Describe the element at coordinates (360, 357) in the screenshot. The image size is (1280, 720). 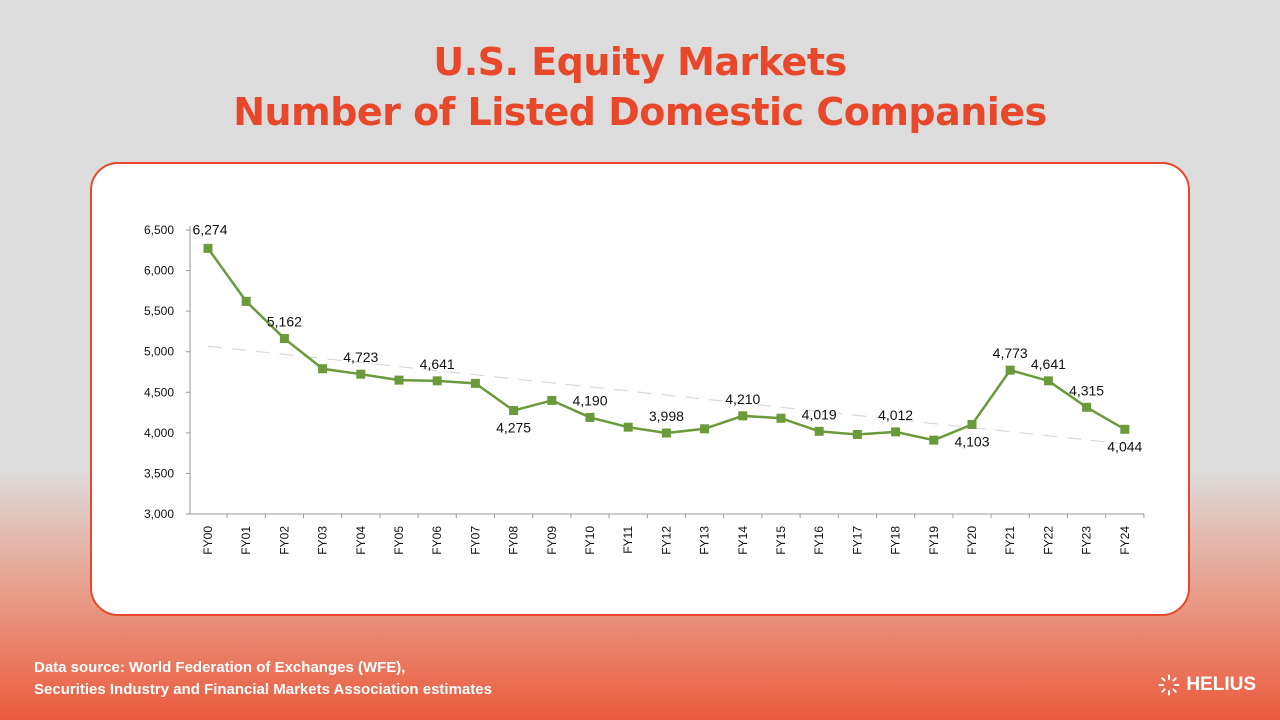
I see `data-label: 4,723` at that location.